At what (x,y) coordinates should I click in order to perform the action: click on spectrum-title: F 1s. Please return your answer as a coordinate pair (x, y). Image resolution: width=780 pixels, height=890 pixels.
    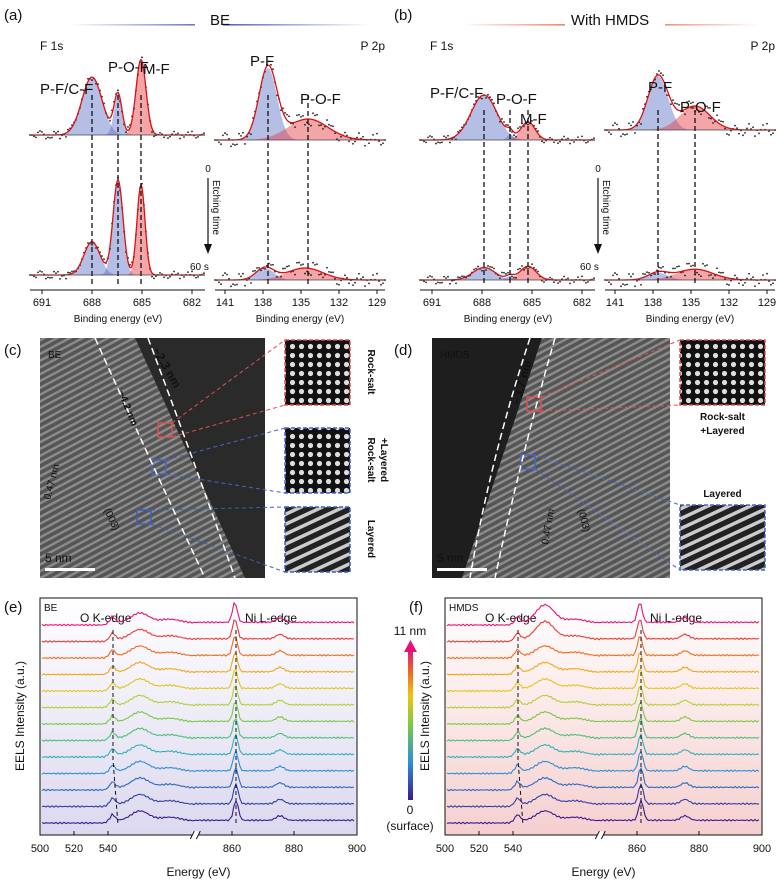
    Looking at the image, I should click on (51, 46).